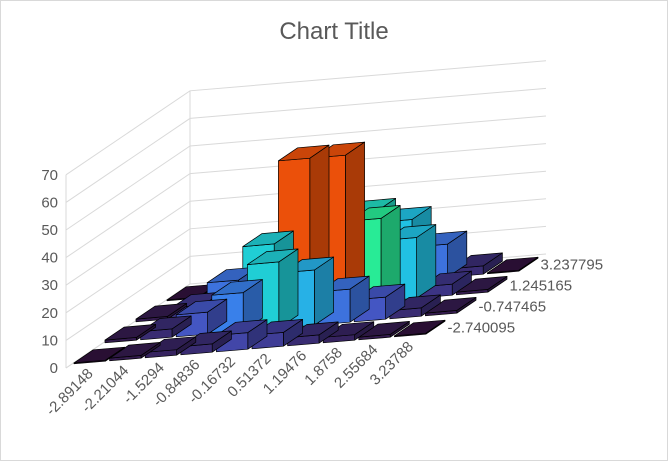 The width and height of the screenshot is (668, 461). What do you see at coordinates (49, 258) in the screenshot?
I see `z-tick-label: 40` at bounding box center [49, 258].